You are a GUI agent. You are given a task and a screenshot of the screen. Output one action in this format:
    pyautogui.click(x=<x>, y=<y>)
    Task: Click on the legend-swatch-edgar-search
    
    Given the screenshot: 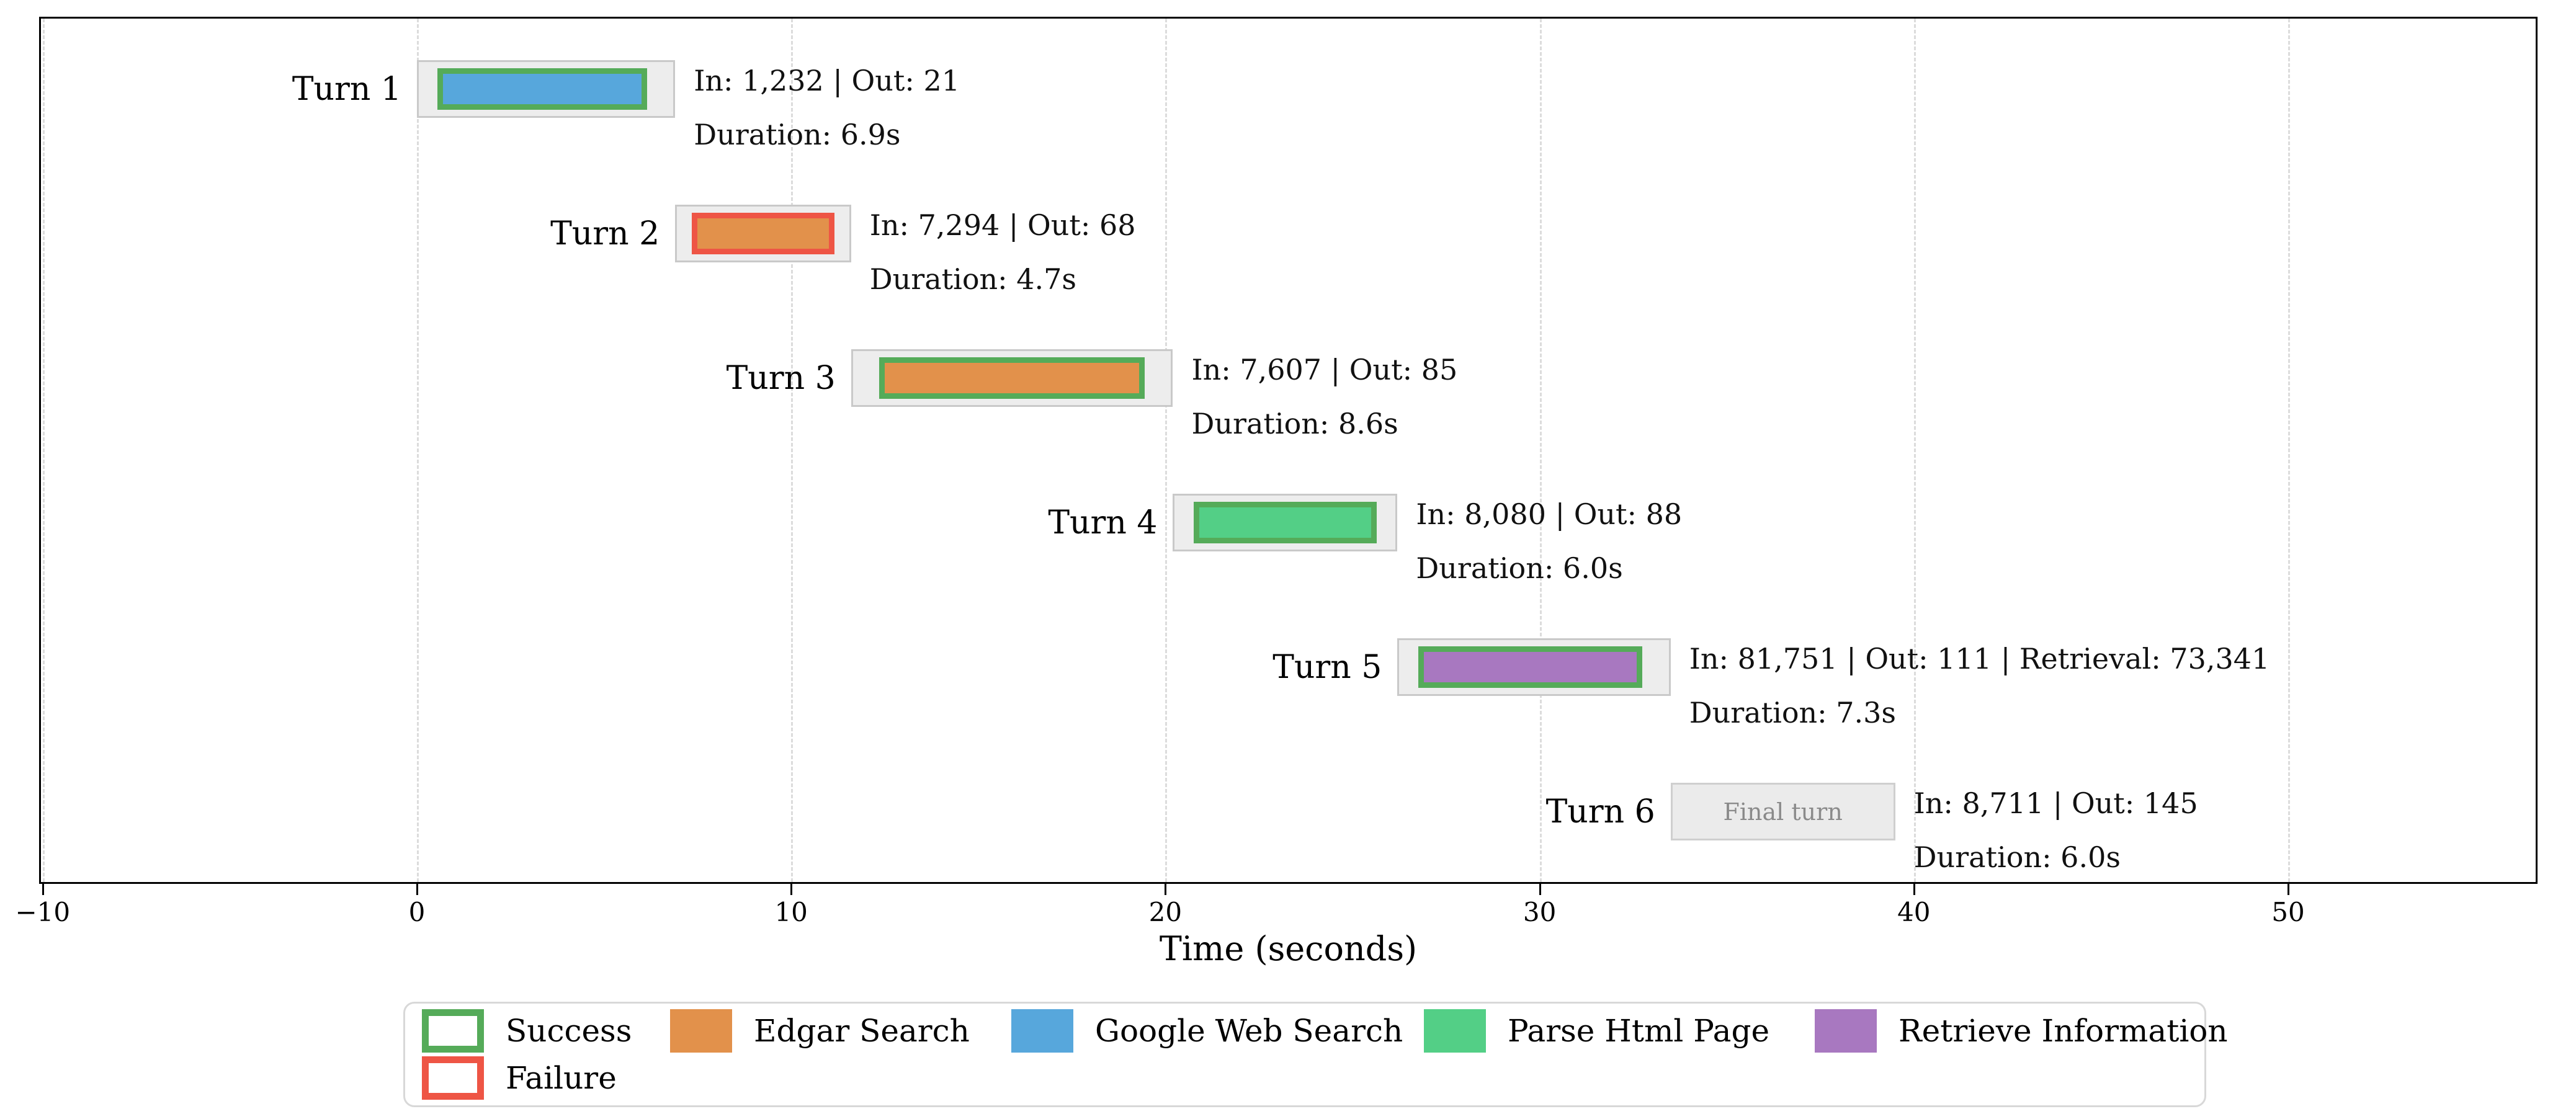 What is the action you would take?
    pyautogui.click(x=701, y=1031)
    